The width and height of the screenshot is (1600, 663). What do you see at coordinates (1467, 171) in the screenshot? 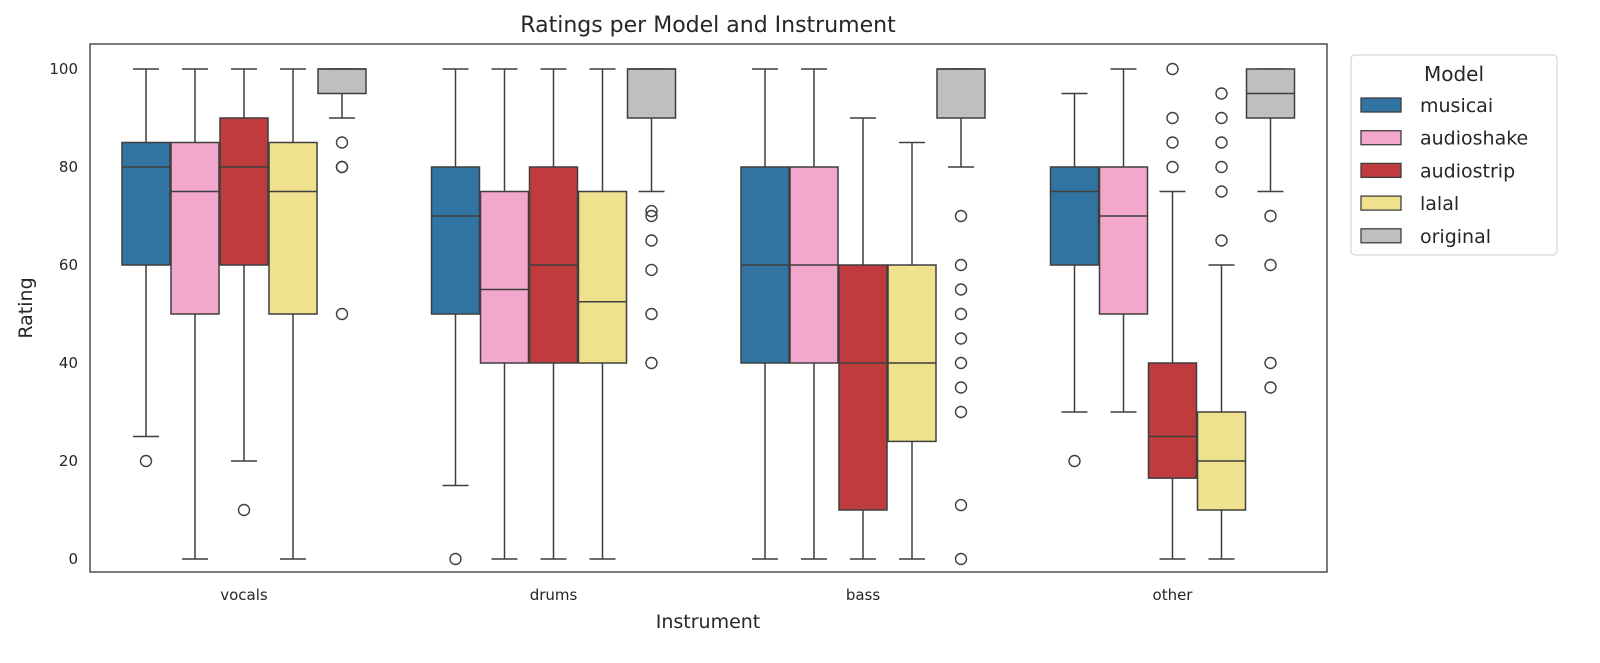
I see `legend-label: audiostrip` at bounding box center [1467, 171].